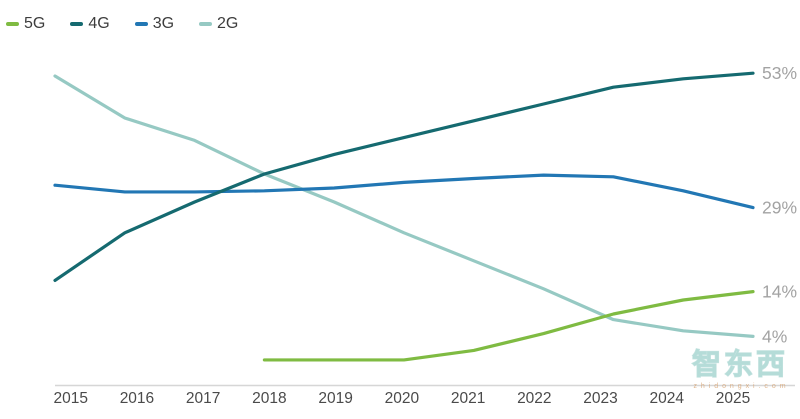 Image resolution: width=800 pixels, height=419 pixels. I want to click on x-axis-label-2015: 2015, so click(70, 398).